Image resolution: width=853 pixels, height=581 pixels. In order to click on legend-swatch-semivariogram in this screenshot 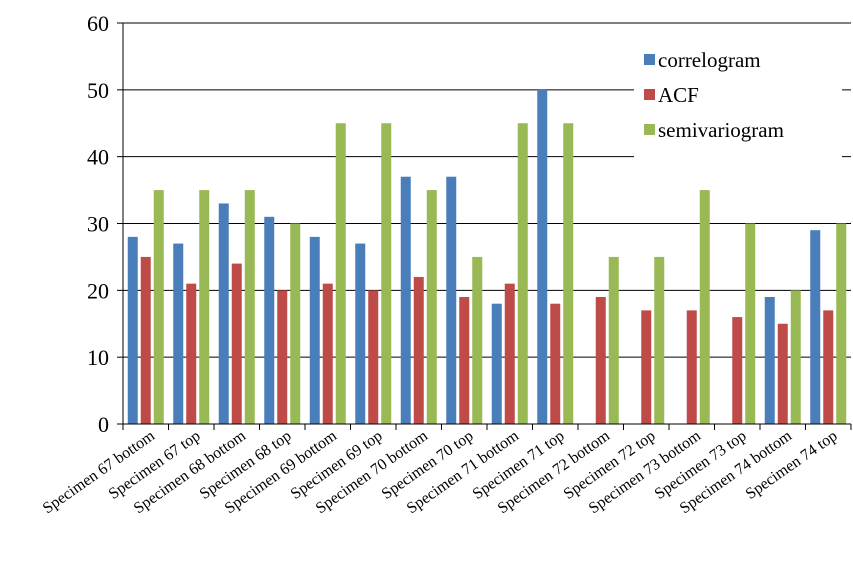, I will do `click(649, 129)`.